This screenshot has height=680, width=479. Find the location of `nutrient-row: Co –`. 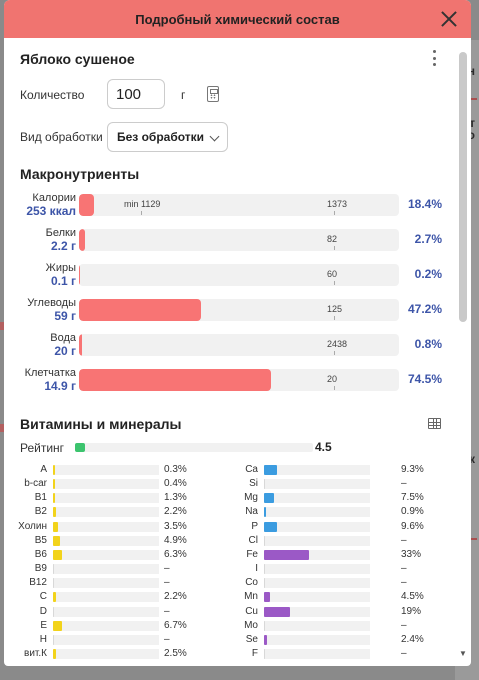

nutrient-row: Co – is located at coordinates (237, 583).